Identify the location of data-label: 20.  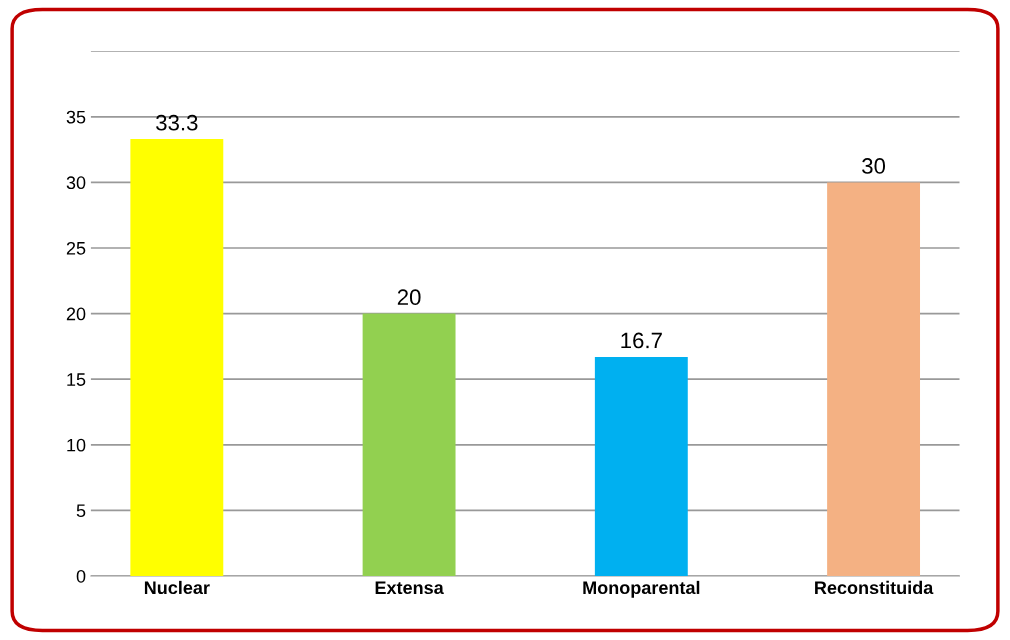
(409, 297).